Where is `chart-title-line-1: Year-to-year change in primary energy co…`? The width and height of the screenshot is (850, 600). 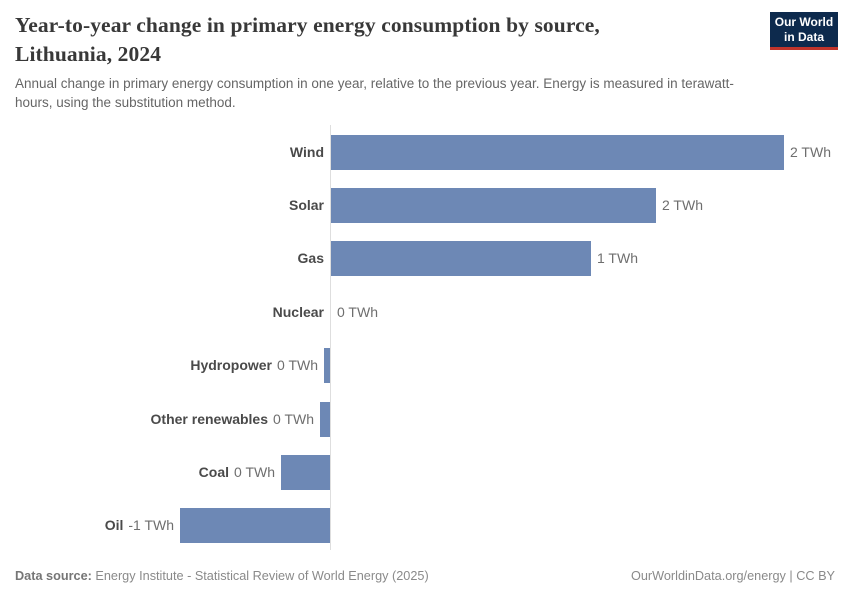 chart-title-line-1: Year-to-year change in primary energy co… is located at coordinates (307, 25).